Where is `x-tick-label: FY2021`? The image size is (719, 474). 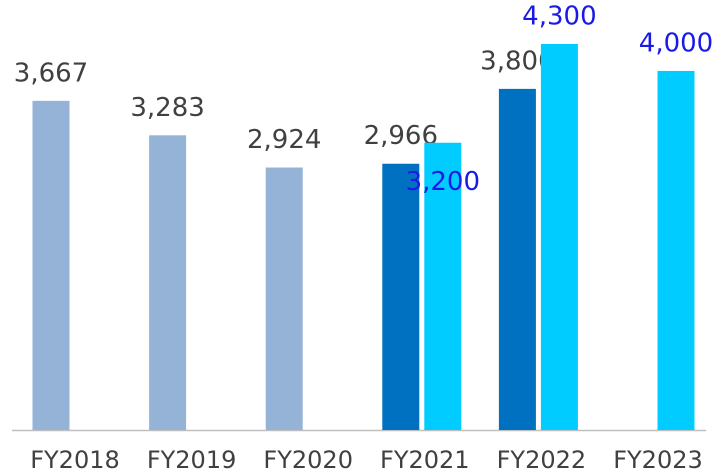 x-tick-label: FY2021 is located at coordinates (425, 460).